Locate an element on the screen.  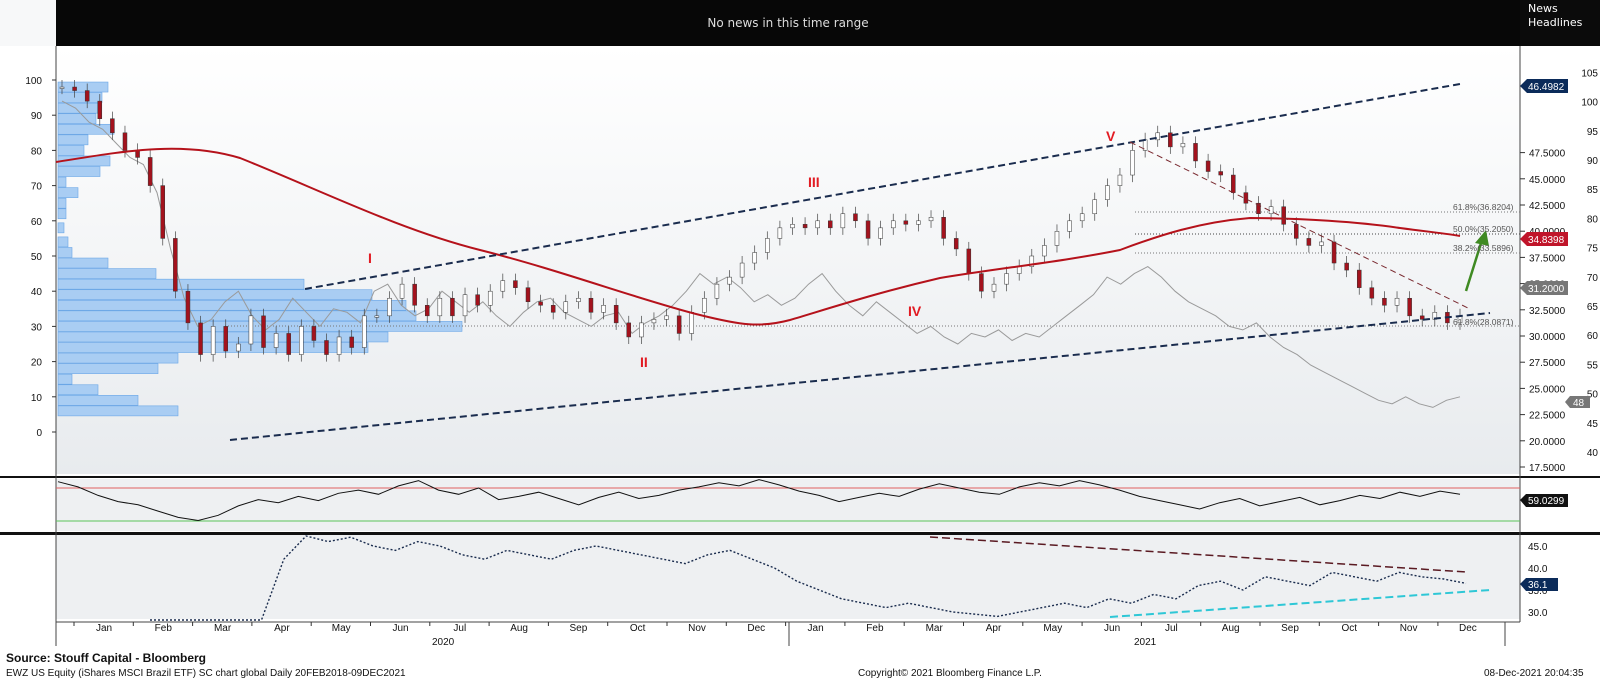
year-label: 2021 is located at coordinates (1145, 641).